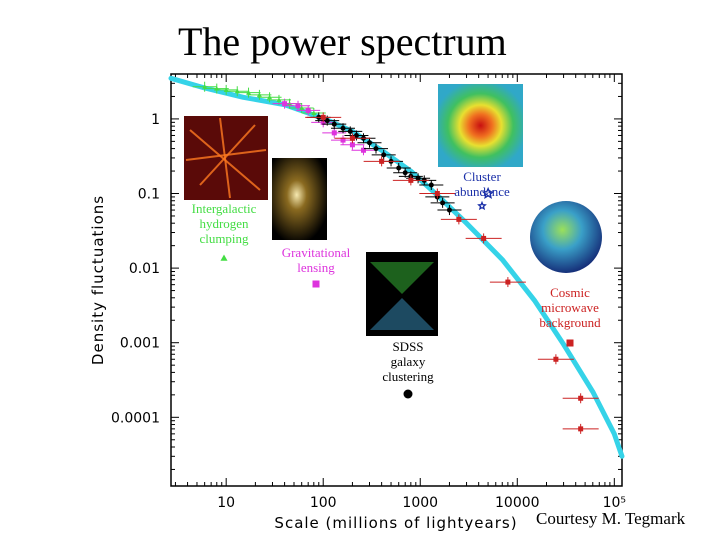 The width and height of the screenshot is (720, 540). What do you see at coordinates (140, 344) in the screenshot?
I see `y-tick-label: 0.001` at bounding box center [140, 344].